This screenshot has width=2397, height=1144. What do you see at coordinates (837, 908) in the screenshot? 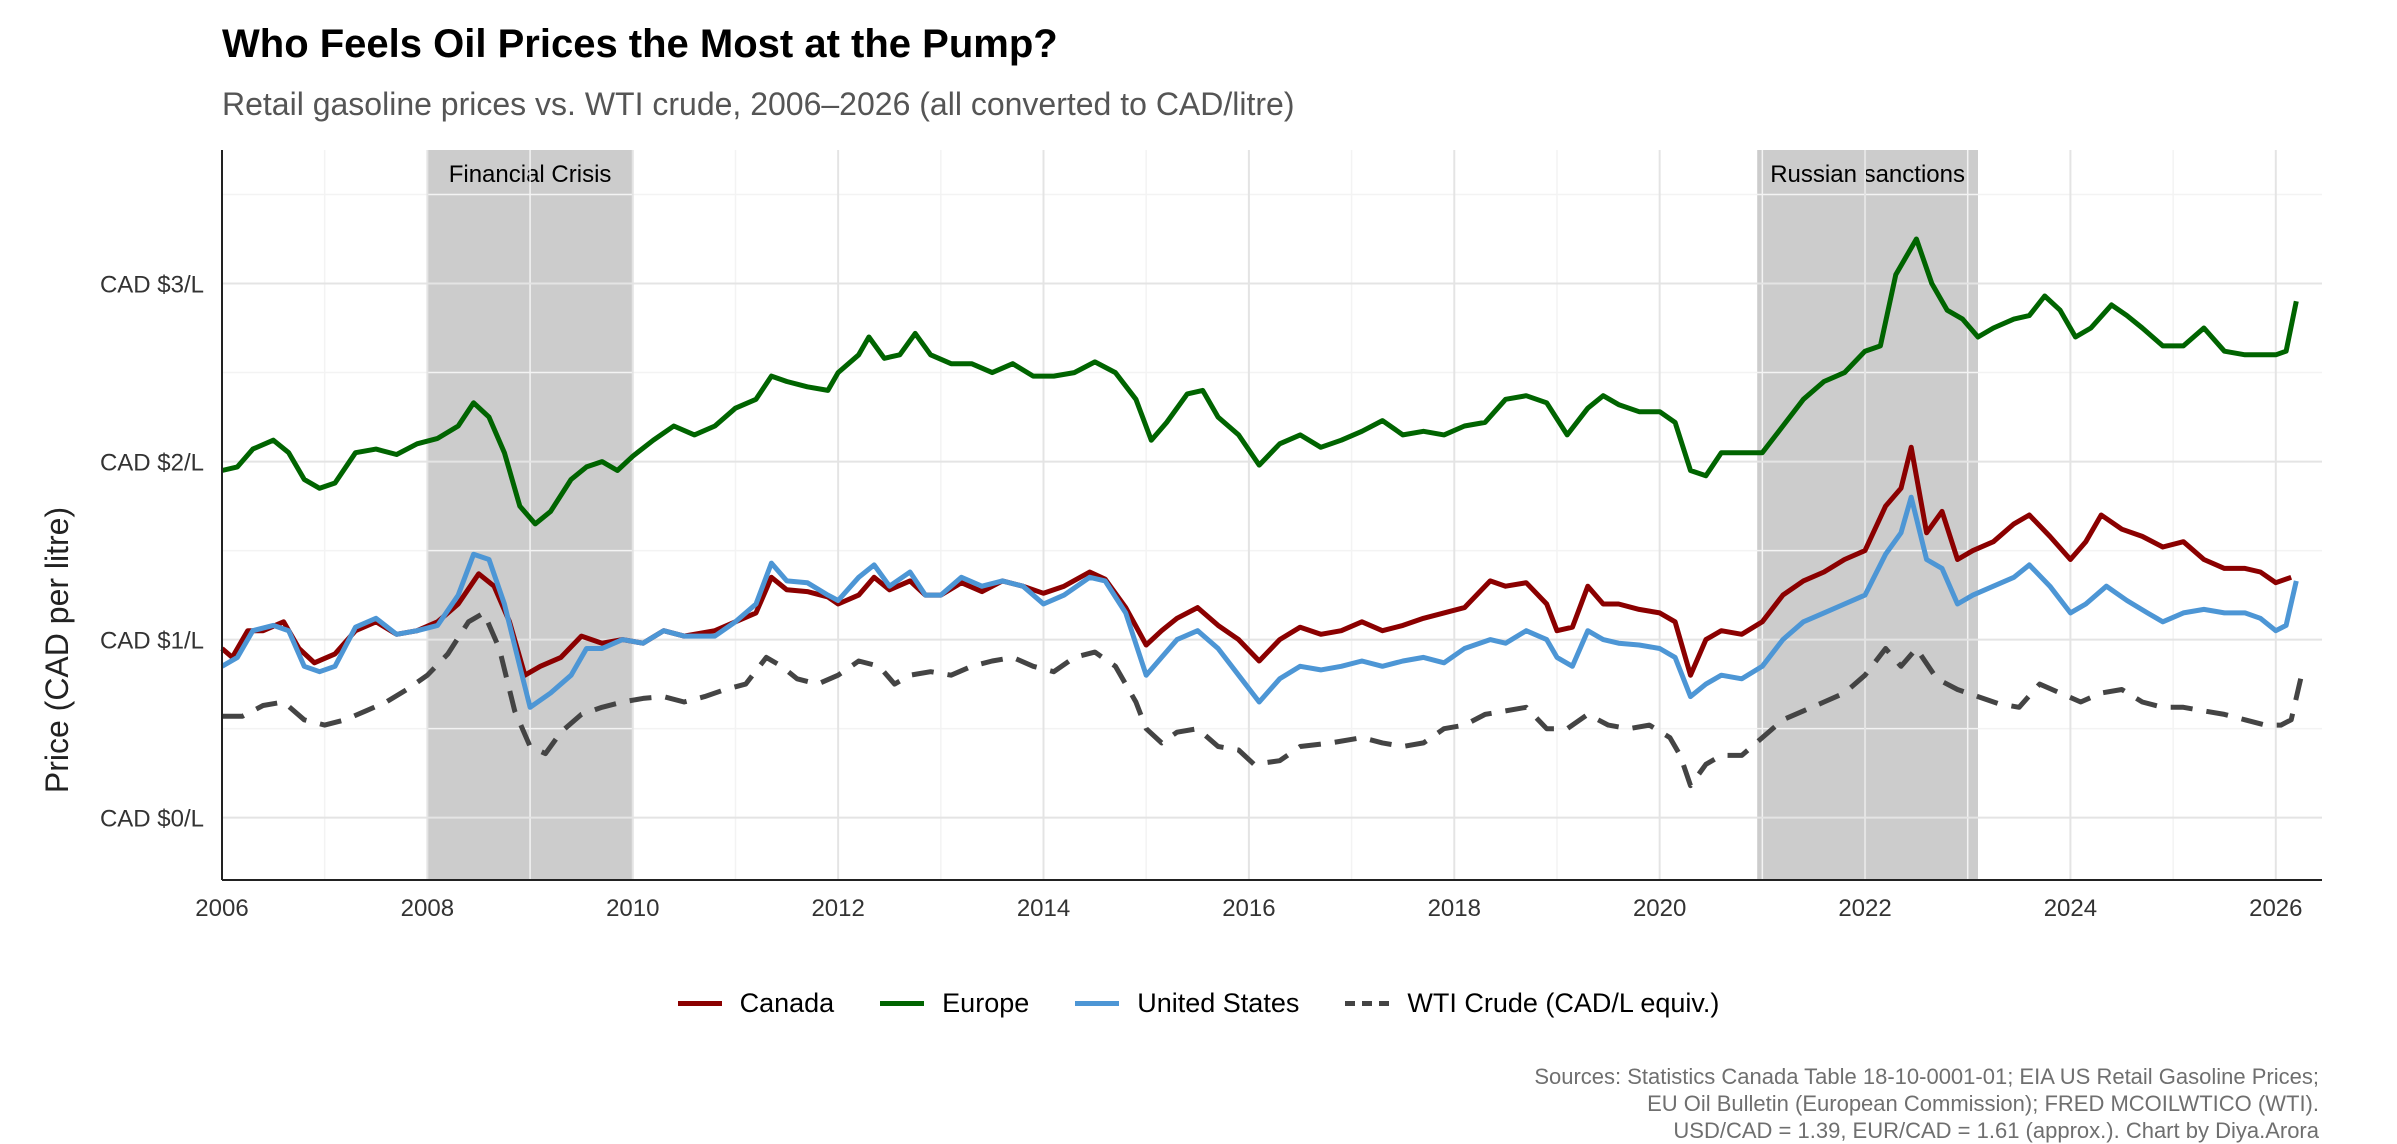
I see `x-tick-label: 2012` at bounding box center [837, 908].